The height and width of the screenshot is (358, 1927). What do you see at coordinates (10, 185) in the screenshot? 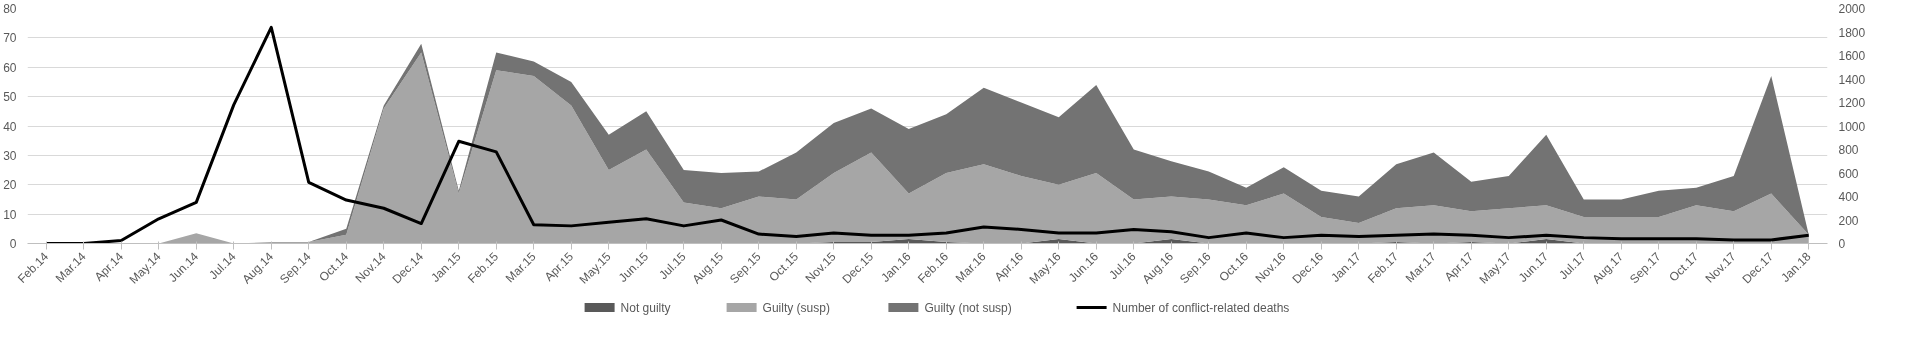
I see `y-tick-label: 20` at bounding box center [10, 185].